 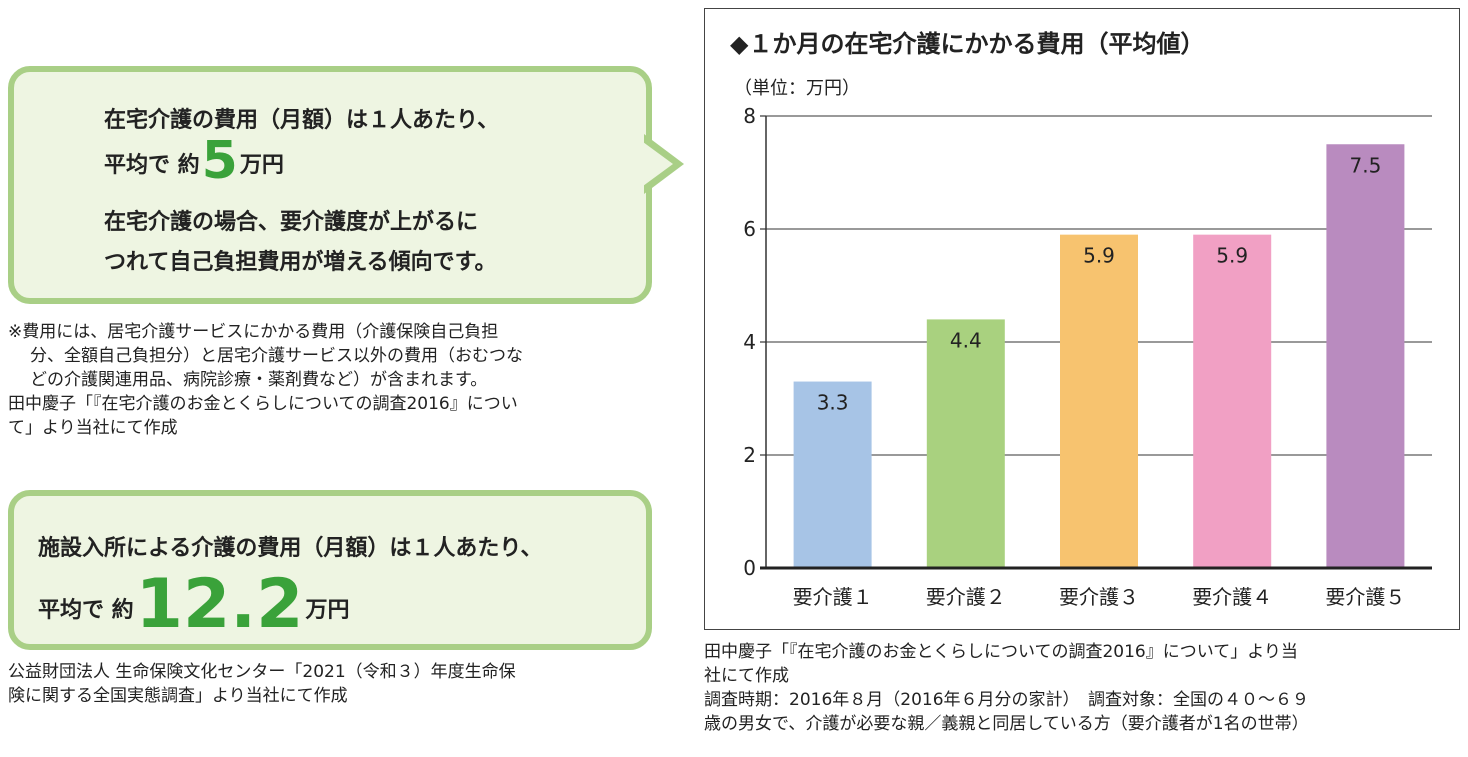 What do you see at coordinates (833, 403) in the screenshot?
I see `data-label: 3.3` at bounding box center [833, 403].